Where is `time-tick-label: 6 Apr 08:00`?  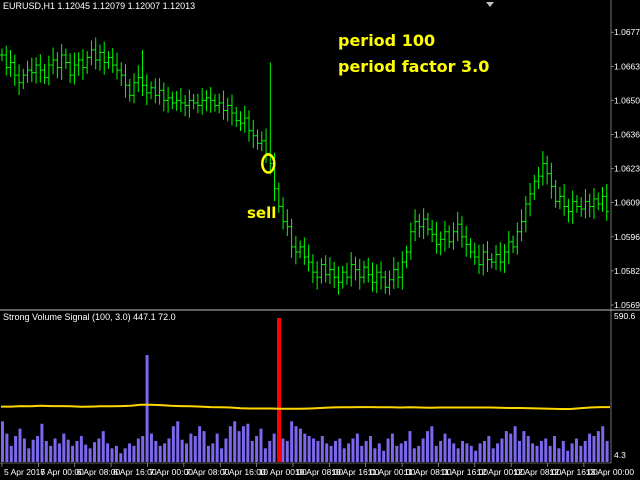 time-tick-label: 6 Apr 08:00 is located at coordinates (99, 472).